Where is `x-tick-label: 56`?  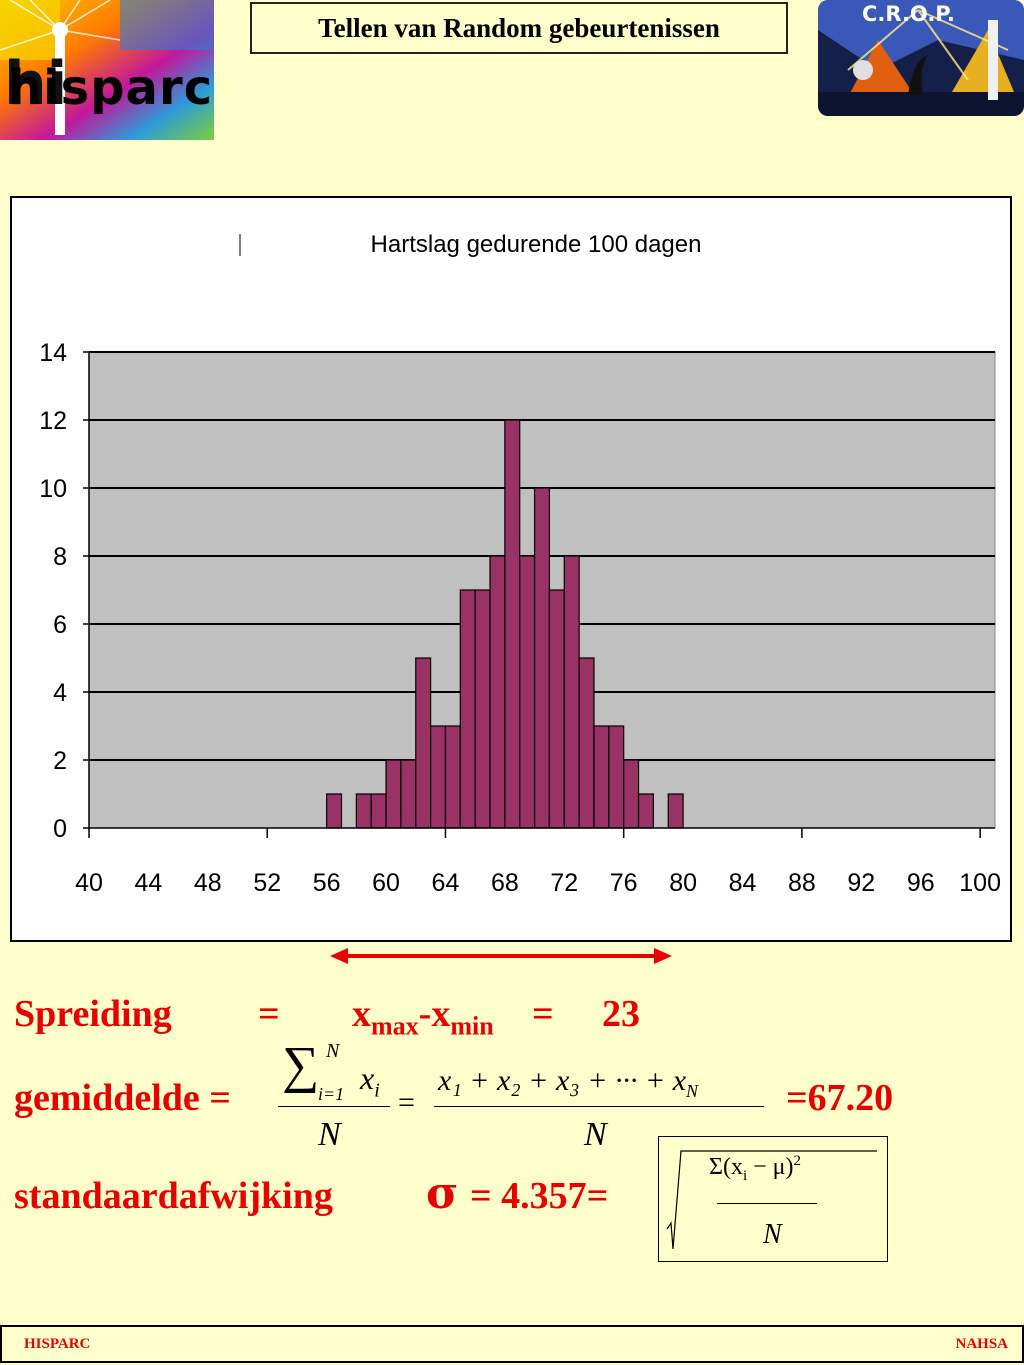
x-tick-label: 56 is located at coordinates (327, 883).